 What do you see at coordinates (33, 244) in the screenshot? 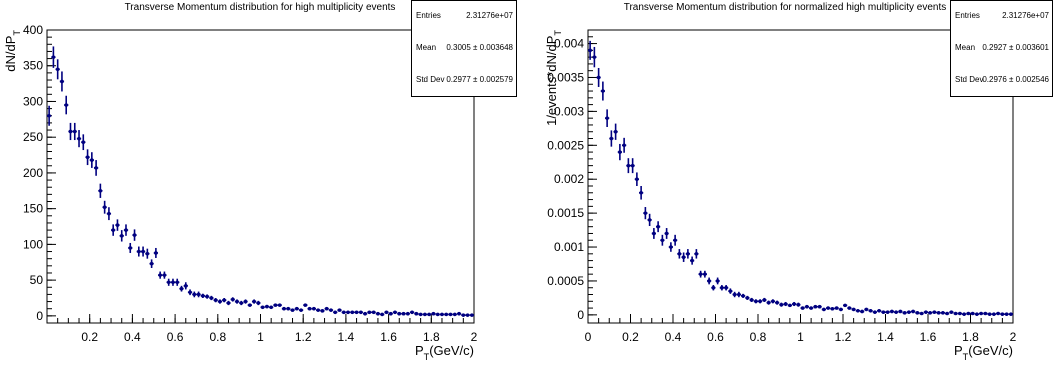
I see `y-tick-label: 100` at bounding box center [33, 244].